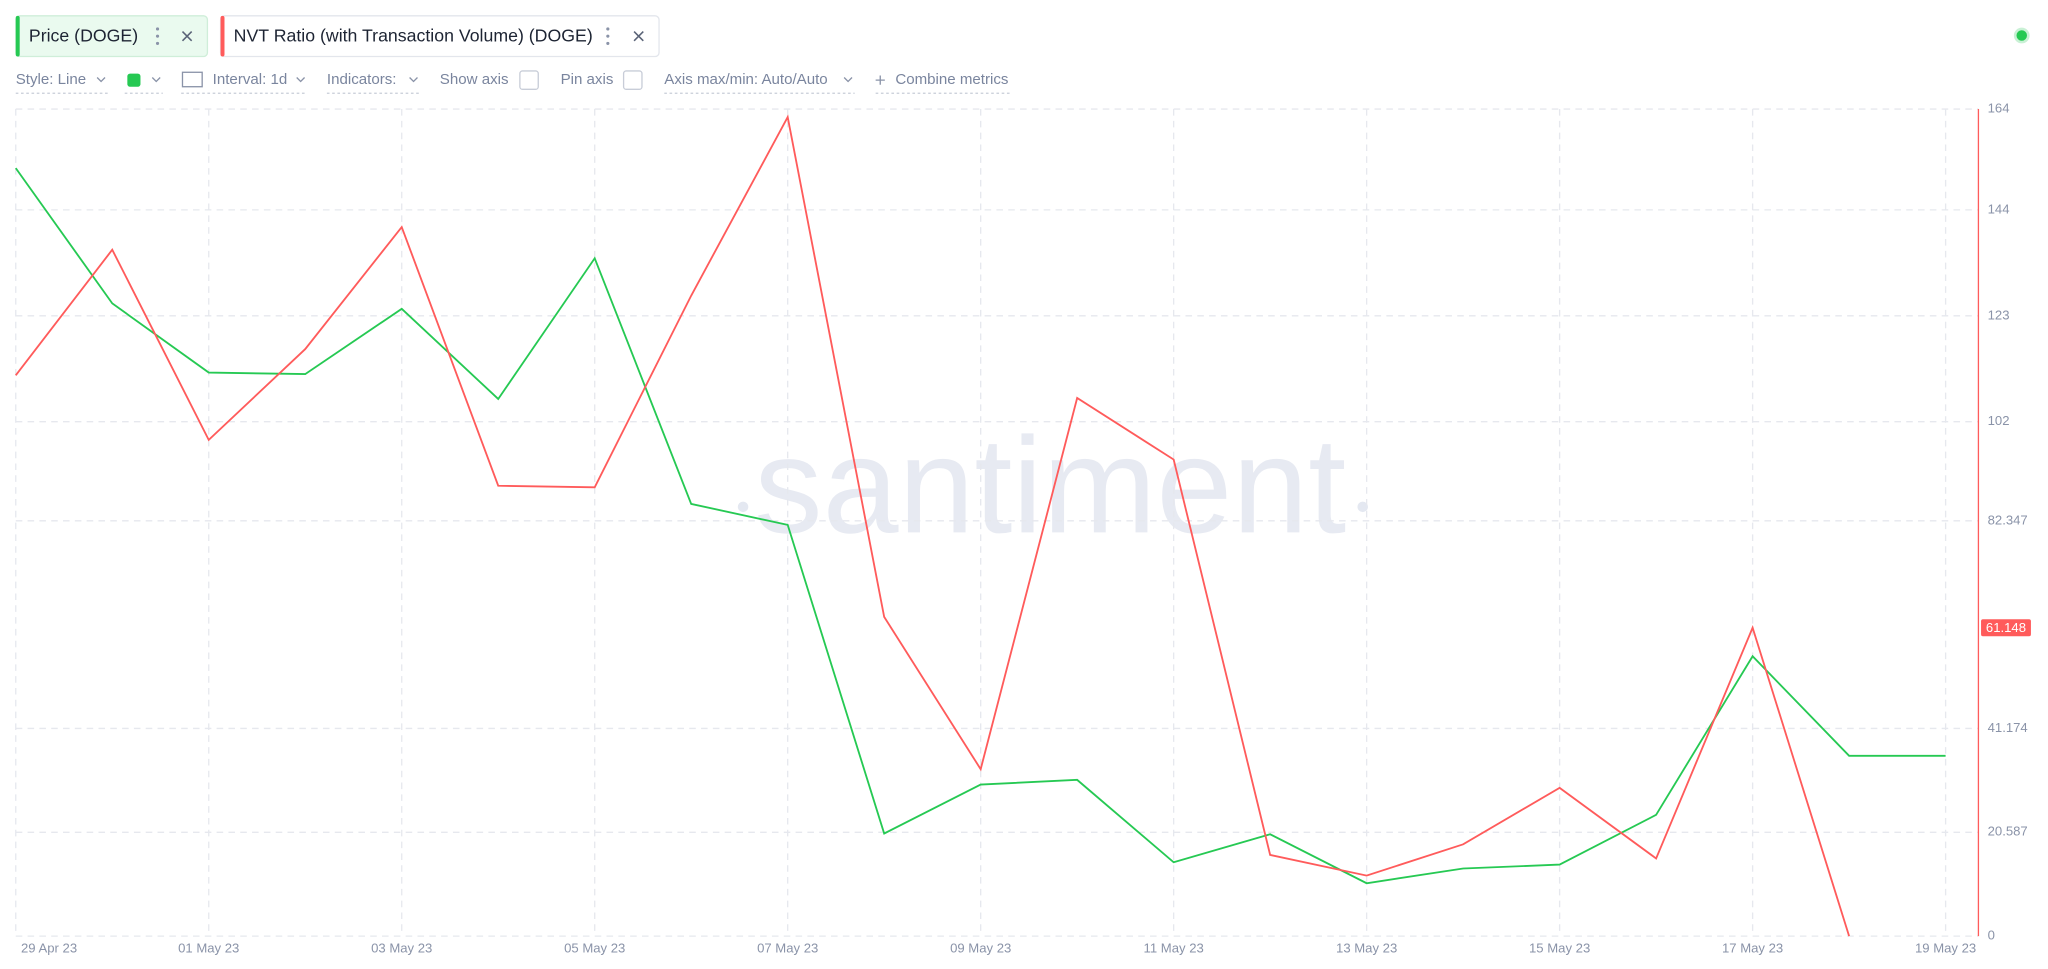 The image size is (2048, 969). Describe the element at coordinates (1174, 948) in the screenshot. I see `x-tick-label: 11 May 23` at that location.